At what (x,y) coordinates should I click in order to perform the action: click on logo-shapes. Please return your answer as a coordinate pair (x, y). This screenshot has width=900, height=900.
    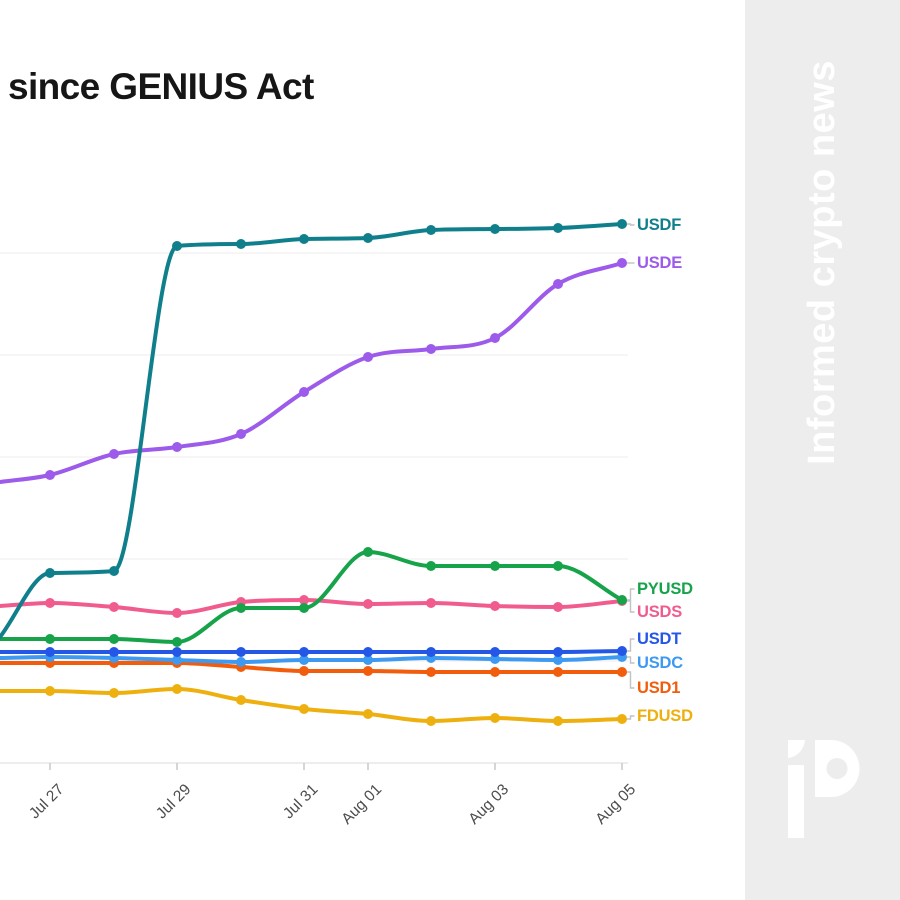
    Looking at the image, I should click on (824, 789).